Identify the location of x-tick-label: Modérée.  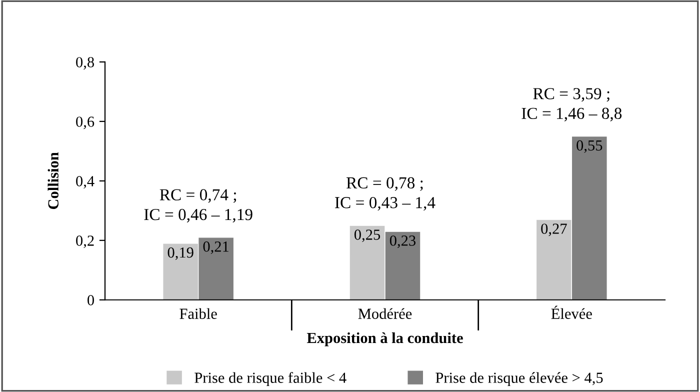
(385, 313).